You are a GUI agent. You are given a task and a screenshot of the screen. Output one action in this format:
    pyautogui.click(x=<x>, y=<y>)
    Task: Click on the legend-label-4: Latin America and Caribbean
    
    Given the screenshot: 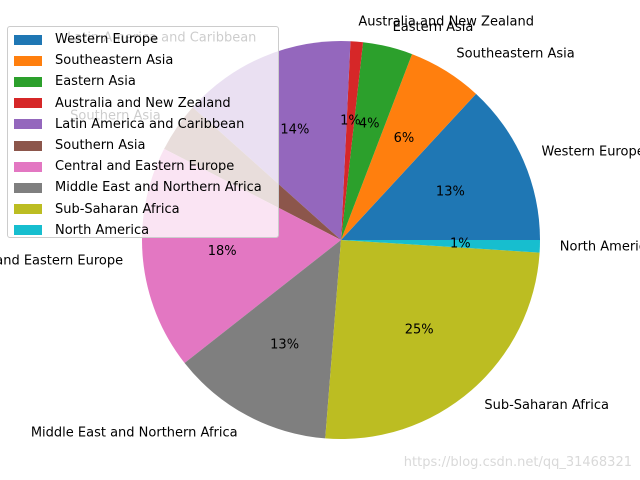 What is the action you would take?
    pyautogui.click(x=150, y=124)
    